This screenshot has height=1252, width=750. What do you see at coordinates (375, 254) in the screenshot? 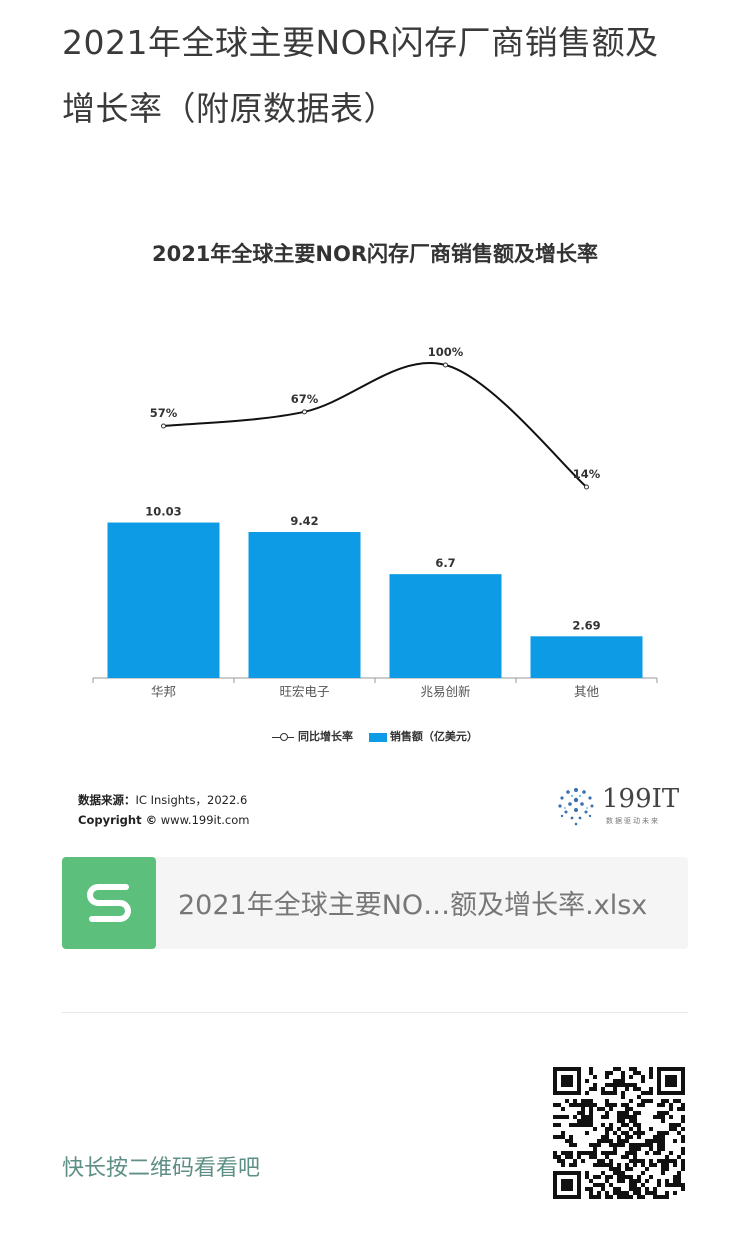
I see `chart-title: 2021年全球主要NOR闪存厂商销售额及增长率` at bounding box center [375, 254].